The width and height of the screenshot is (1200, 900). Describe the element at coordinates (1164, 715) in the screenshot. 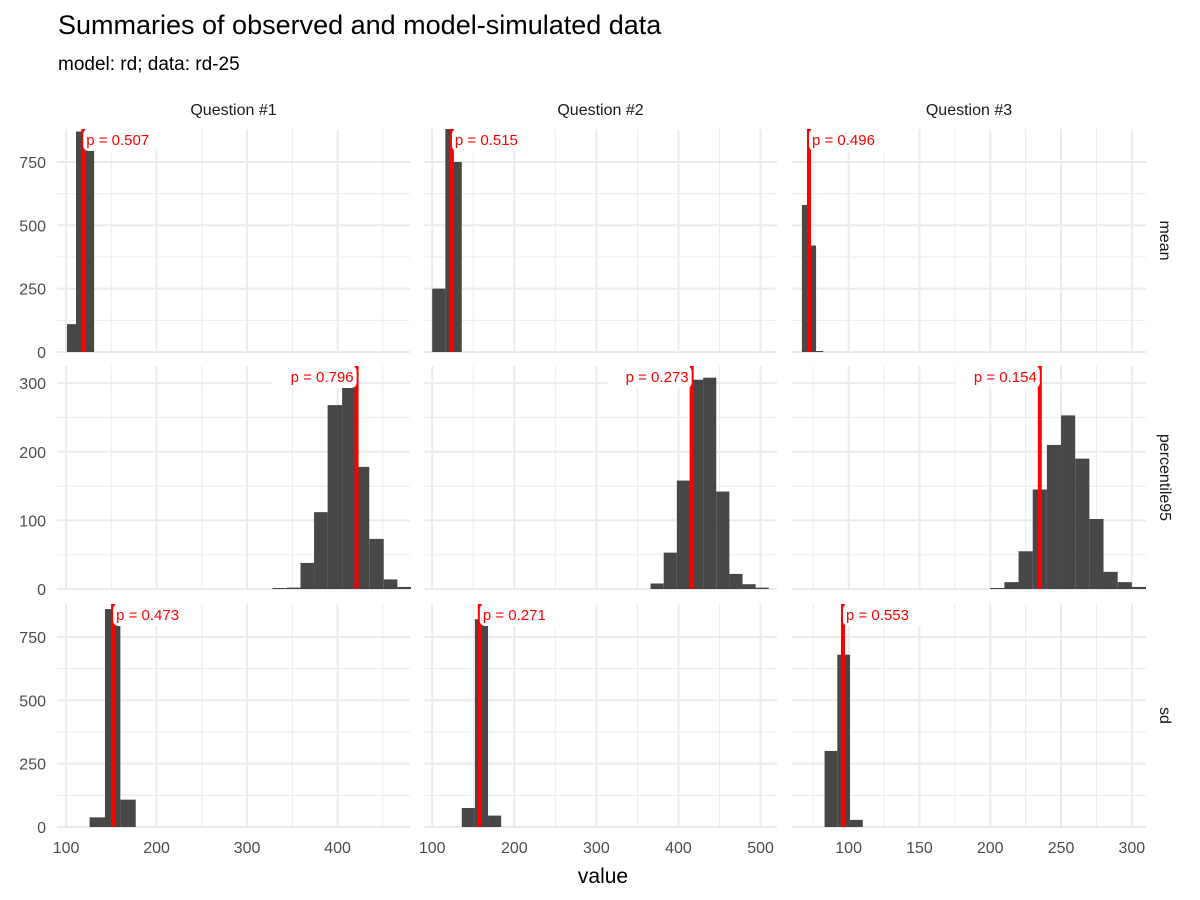

I see `facet-row-label: sd` at that location.